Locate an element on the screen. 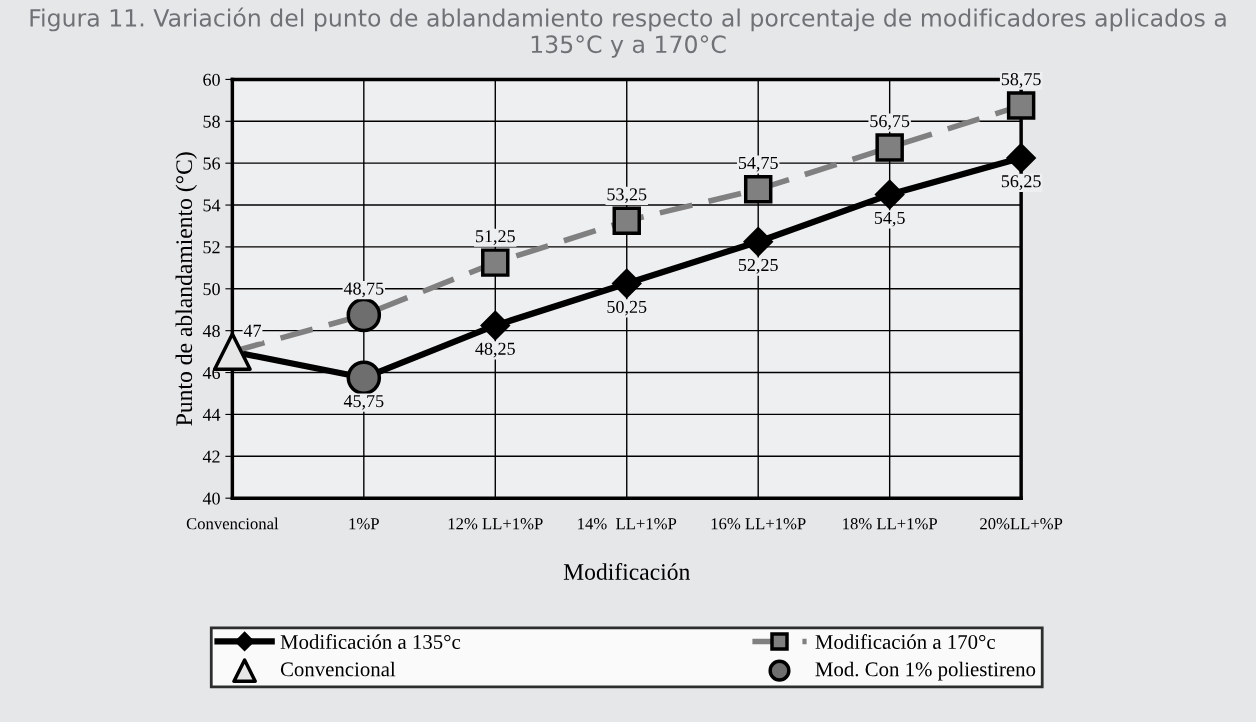 The height and width of the screenshot is (722, 1256). y-tick-label: 50 is located at coordinates (211, 289).